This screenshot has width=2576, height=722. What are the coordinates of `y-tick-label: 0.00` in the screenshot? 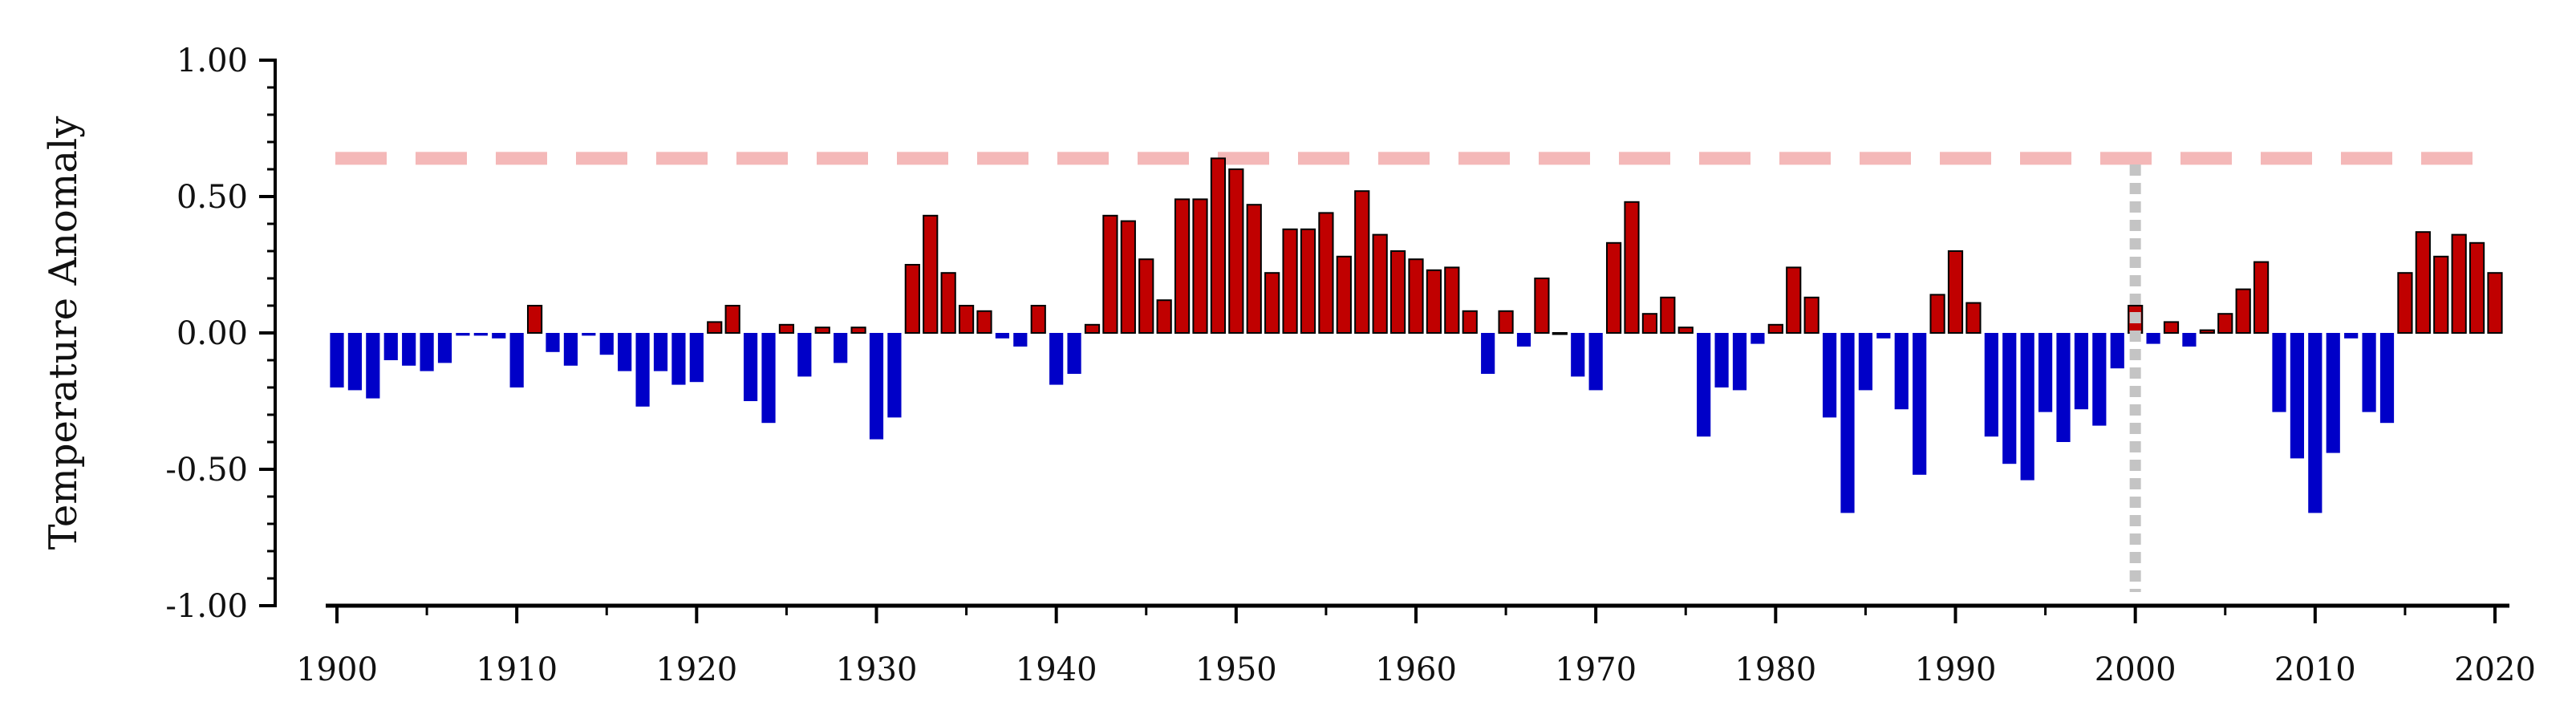 It's located at (212, 333).